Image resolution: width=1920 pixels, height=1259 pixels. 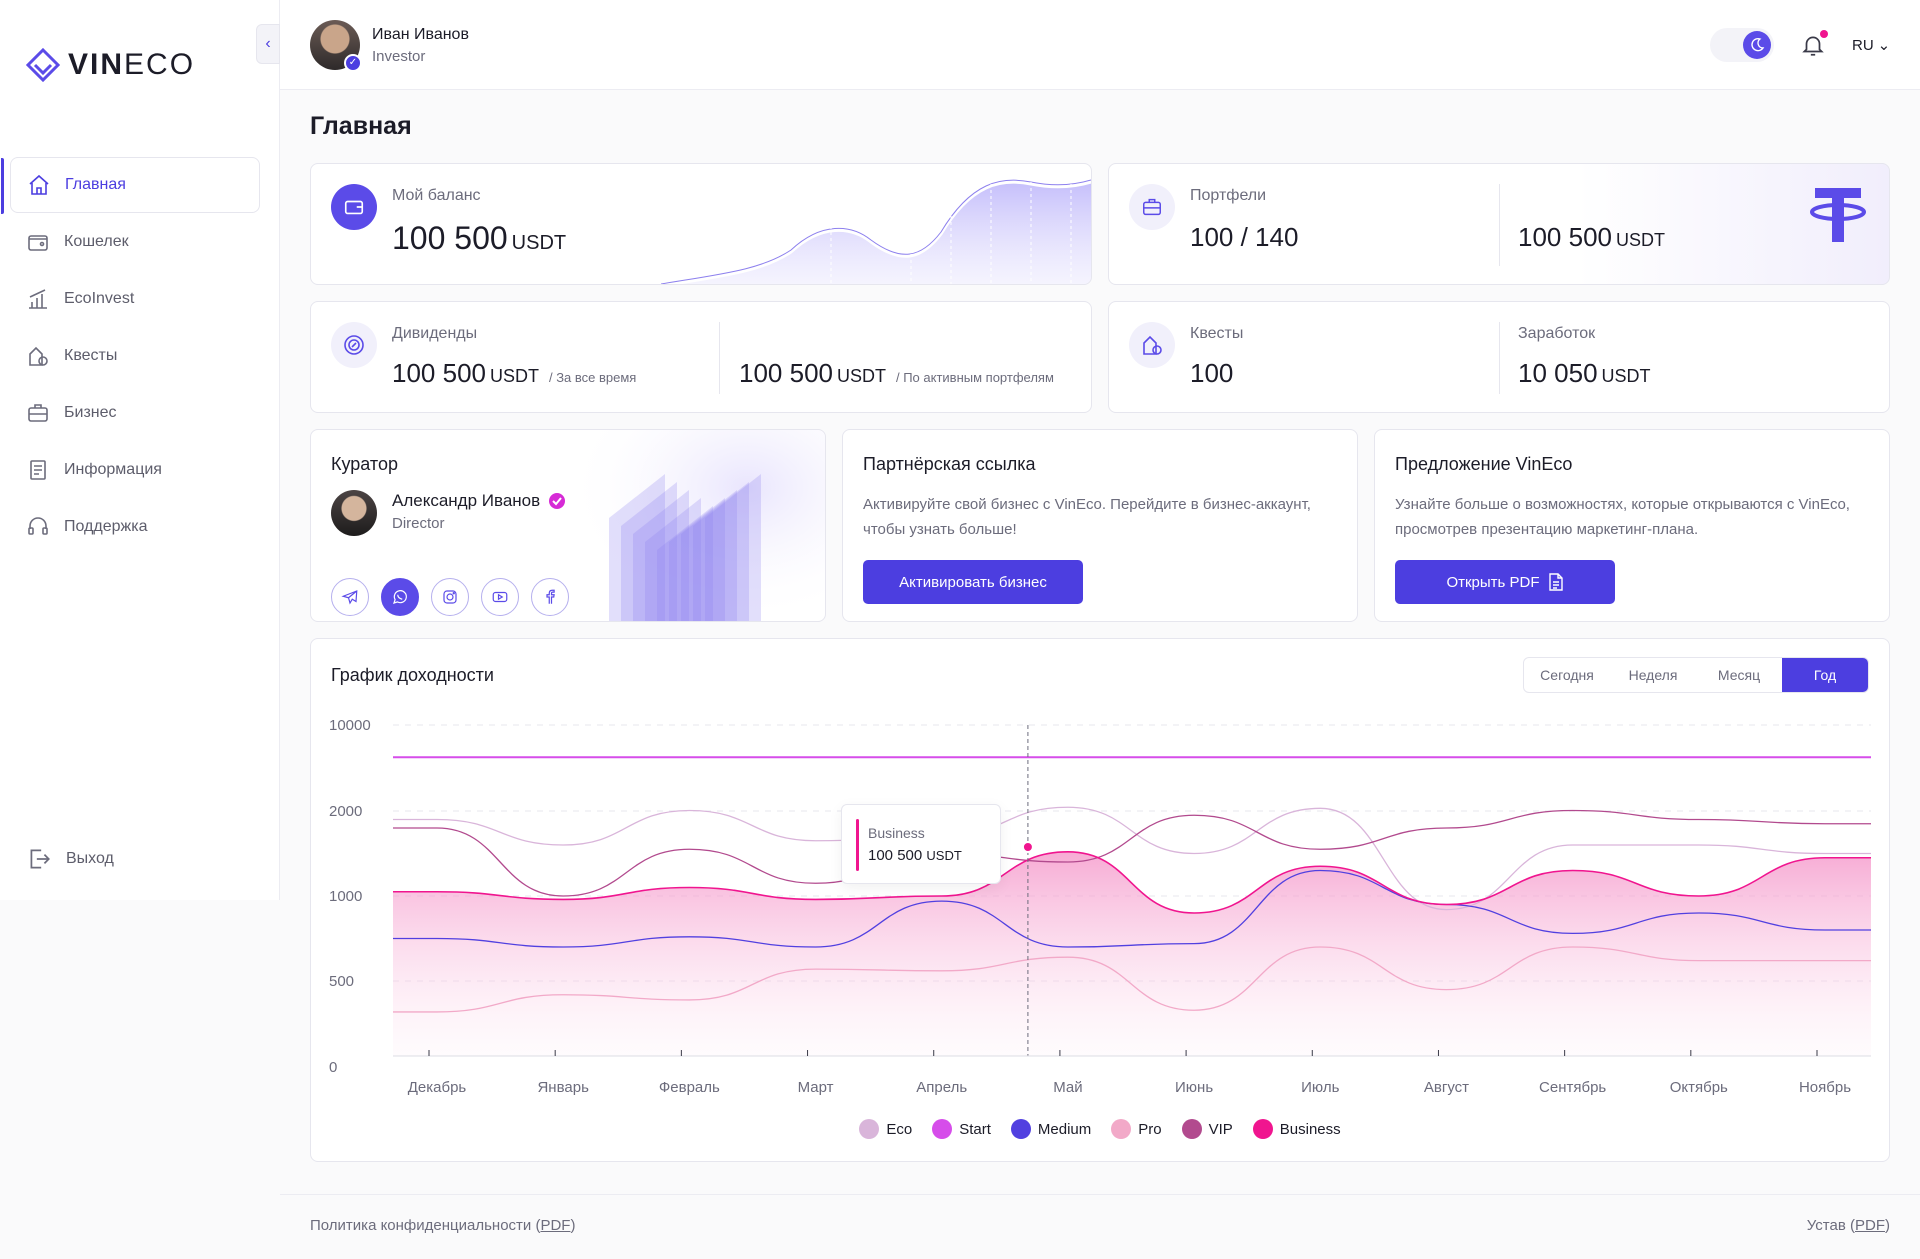 What do you see at coordinates (1871, 45) in the screenshot?
I see `language-select: RU ⌄` at bounding box center [1871, 45].